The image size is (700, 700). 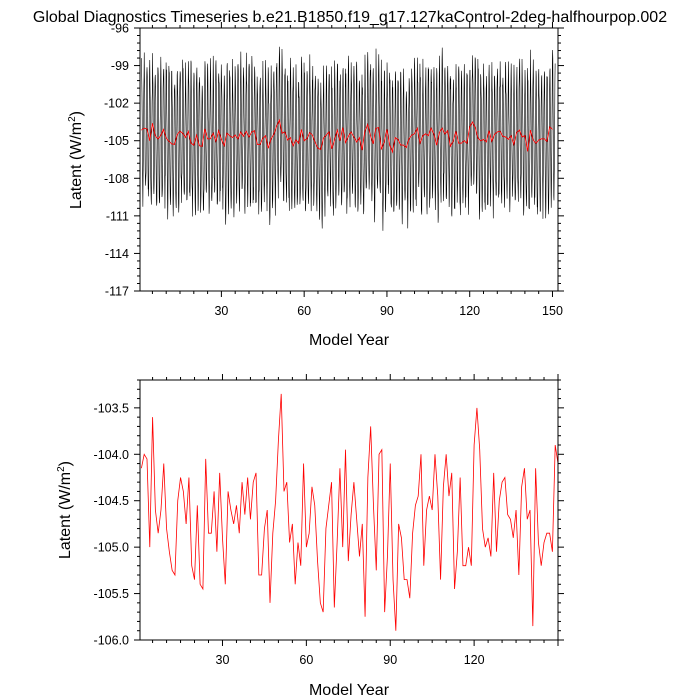 What do you see at coordinates (111, 594) in the screenshot?
I see `y-tick-label: -105.5` at bounding box center [111, 594].